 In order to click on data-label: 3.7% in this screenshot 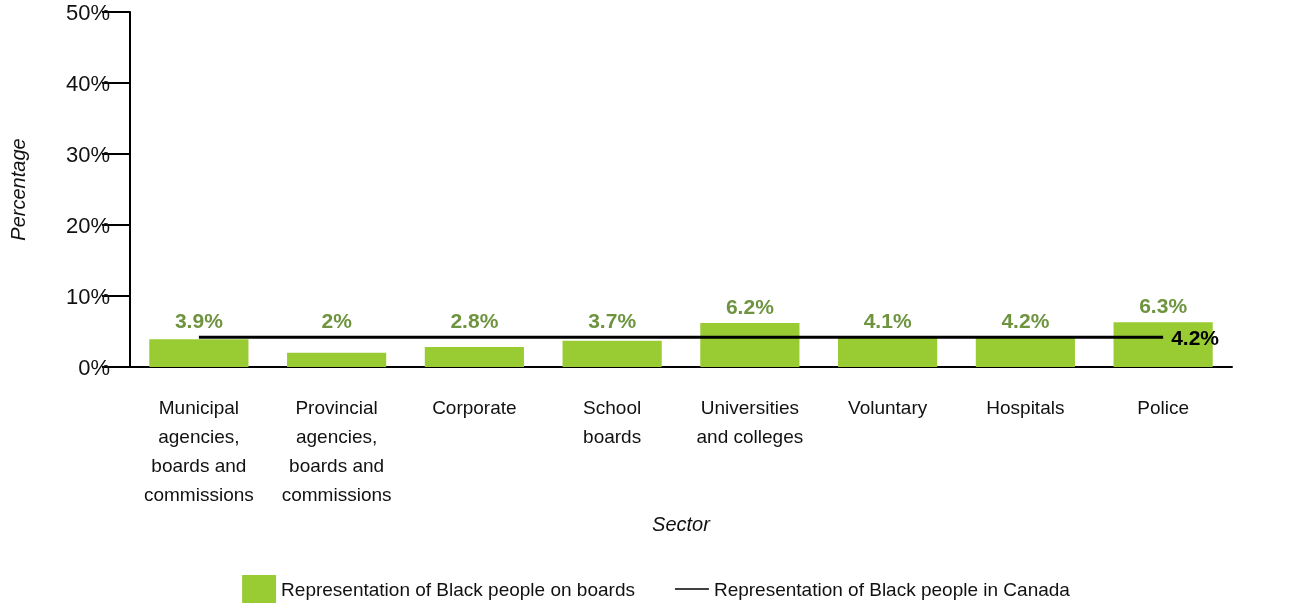, I will do `click(612, 321)`.